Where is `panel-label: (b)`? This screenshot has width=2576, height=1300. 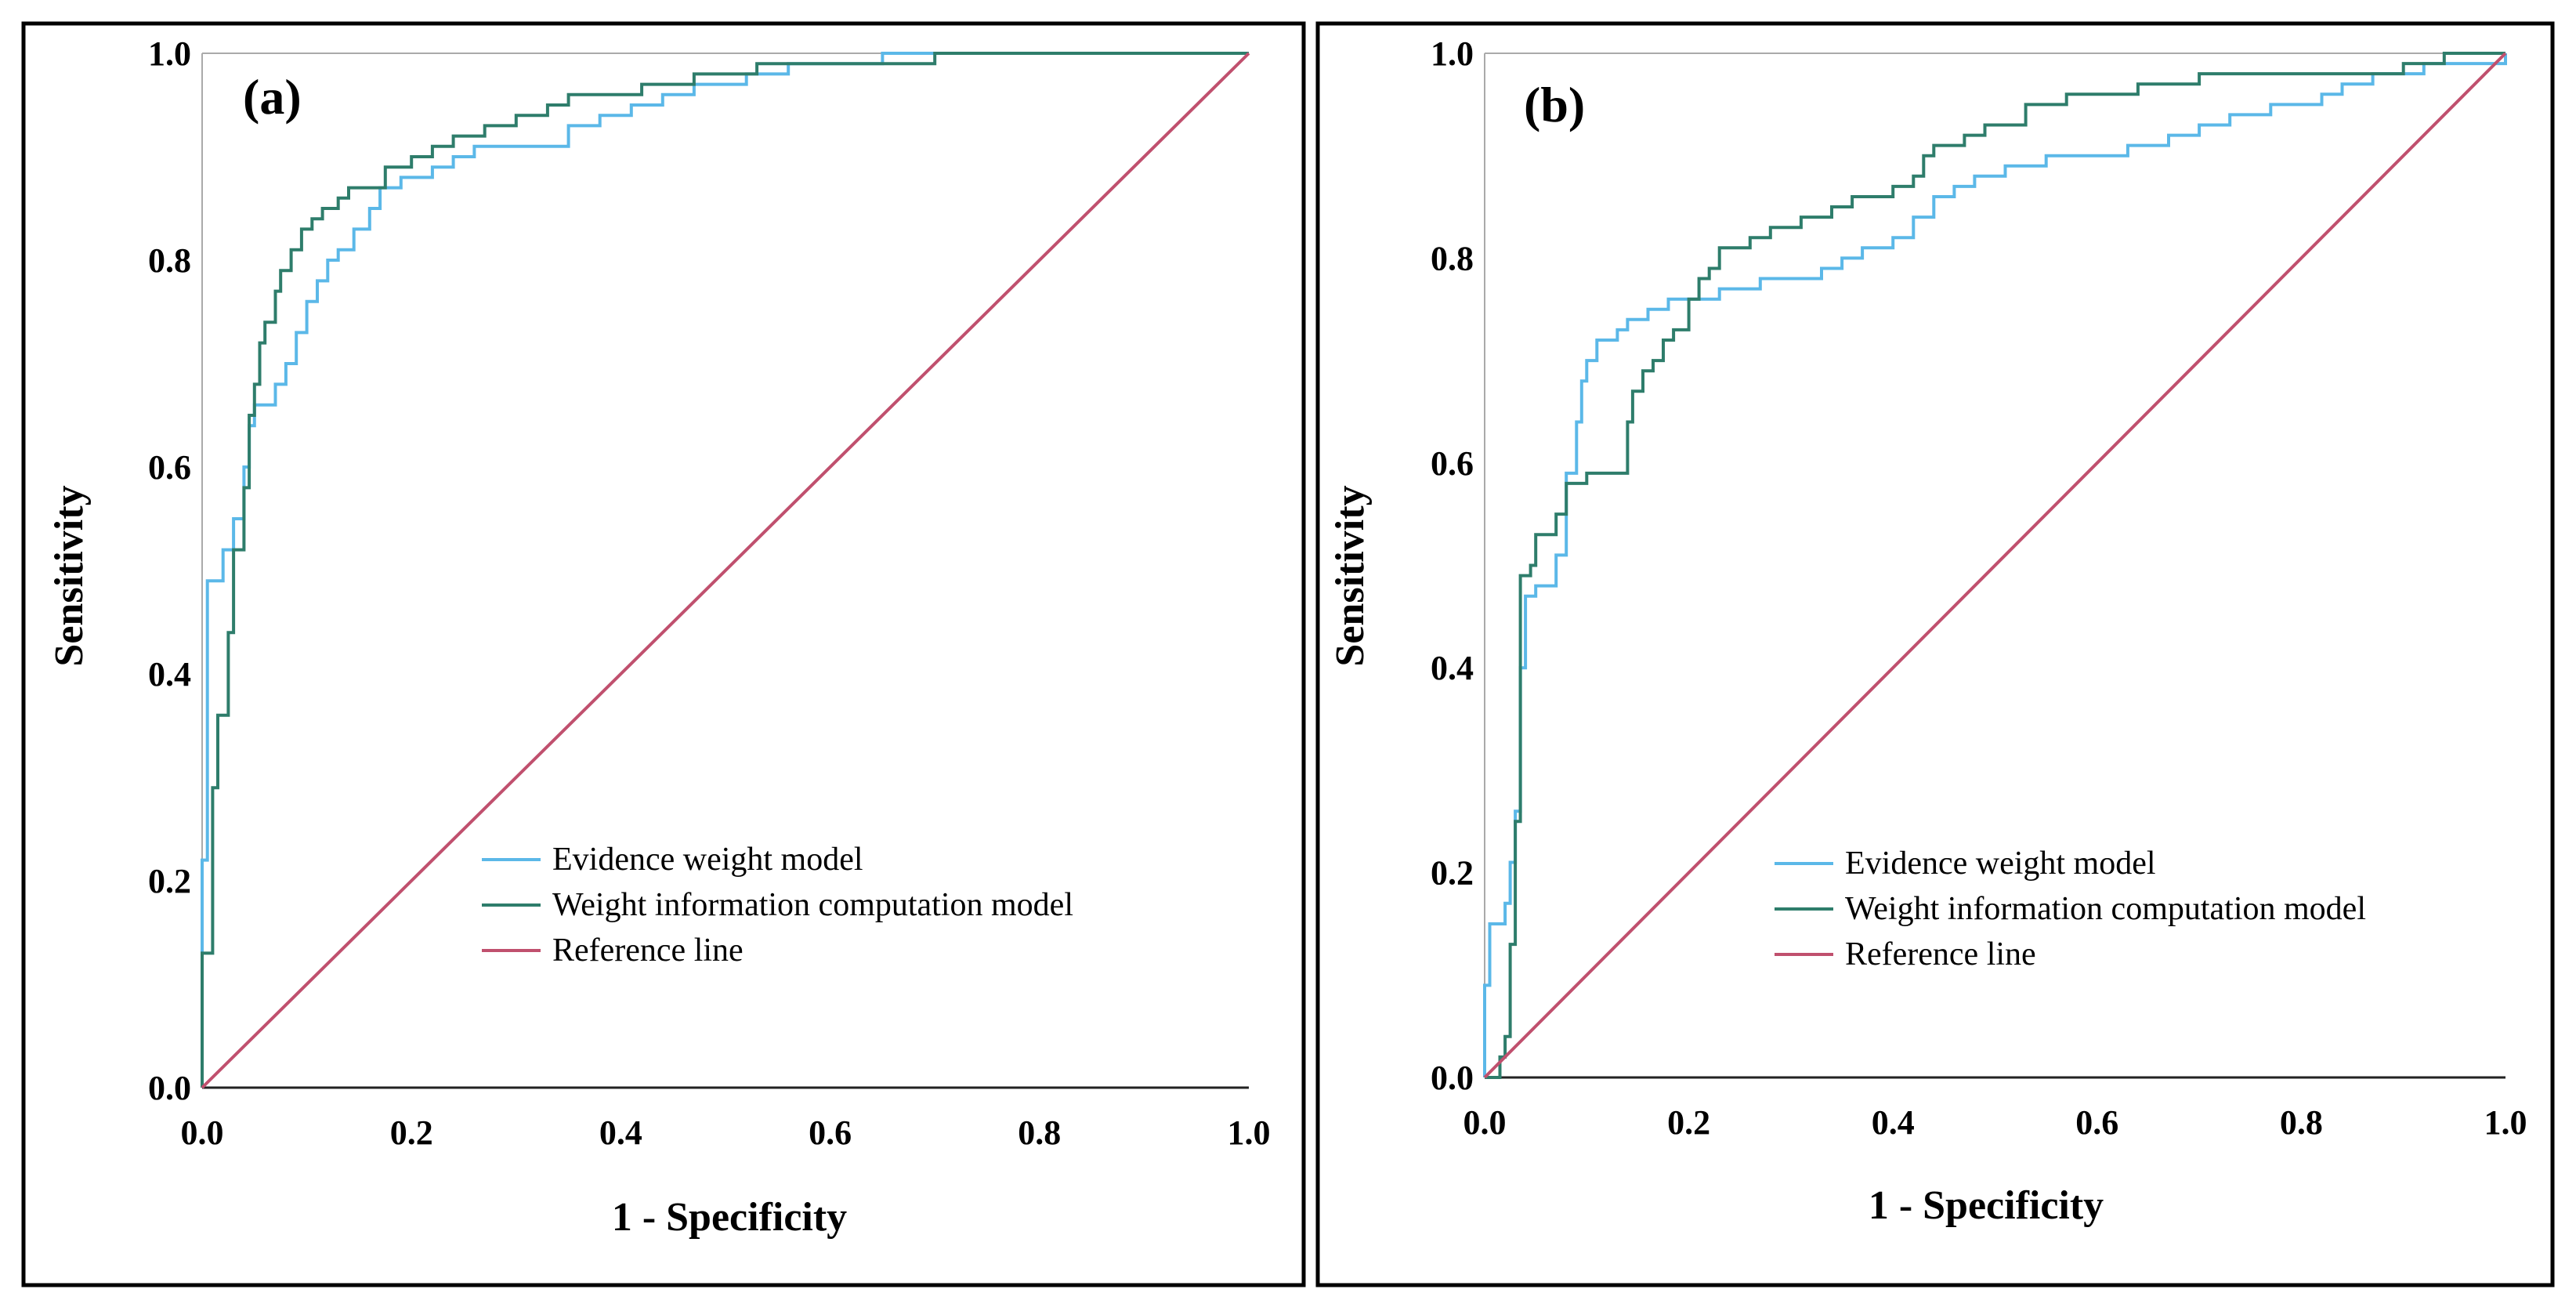 panel-label: (b) is located at coordinates (1554, 105).